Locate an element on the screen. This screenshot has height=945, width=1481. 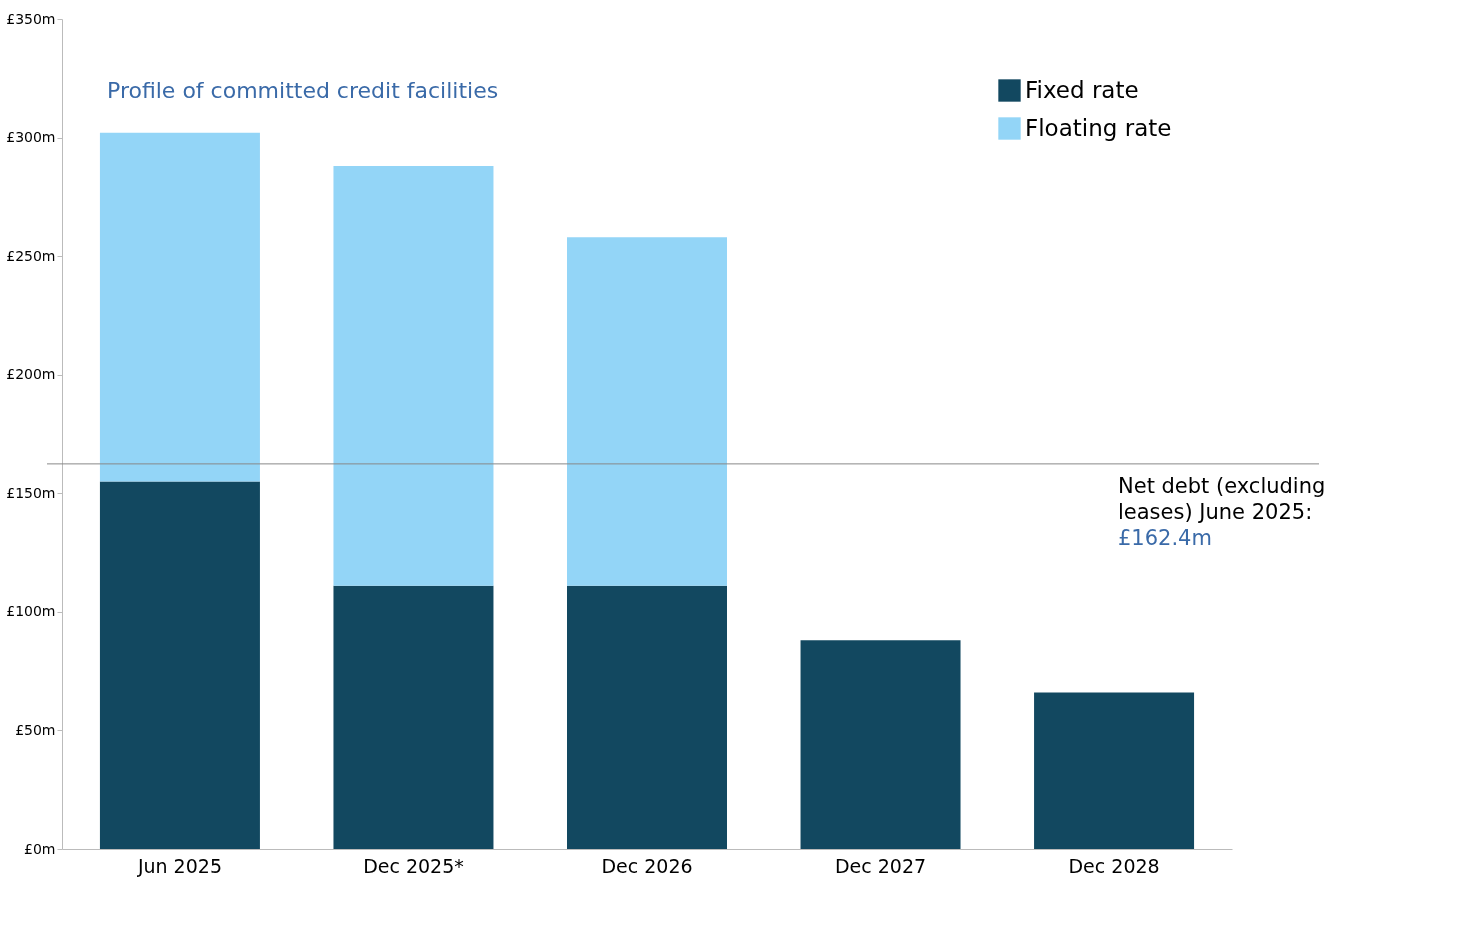
text: Profile of committed credit facilities is located at coordinates (303, 90).